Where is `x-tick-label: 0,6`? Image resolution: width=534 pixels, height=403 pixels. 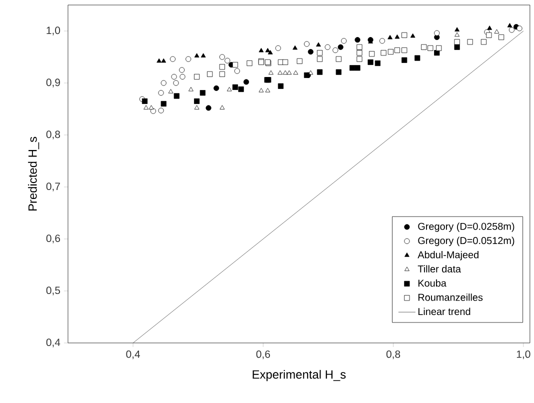
x-tick-label: 0,6 is located at coordinates (263, 355).